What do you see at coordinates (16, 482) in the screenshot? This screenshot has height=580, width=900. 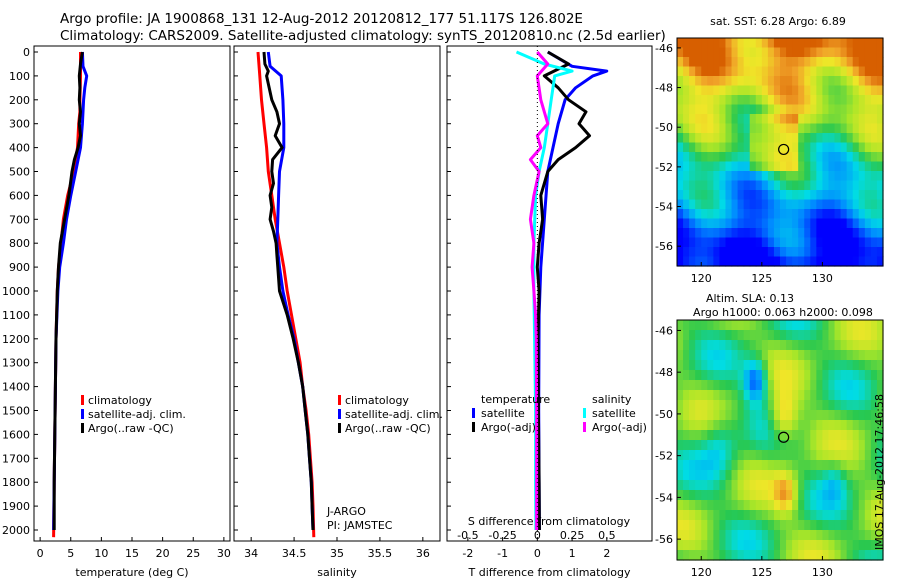 I see `y-tick-label: 1800` at bounding box center [16, 482].